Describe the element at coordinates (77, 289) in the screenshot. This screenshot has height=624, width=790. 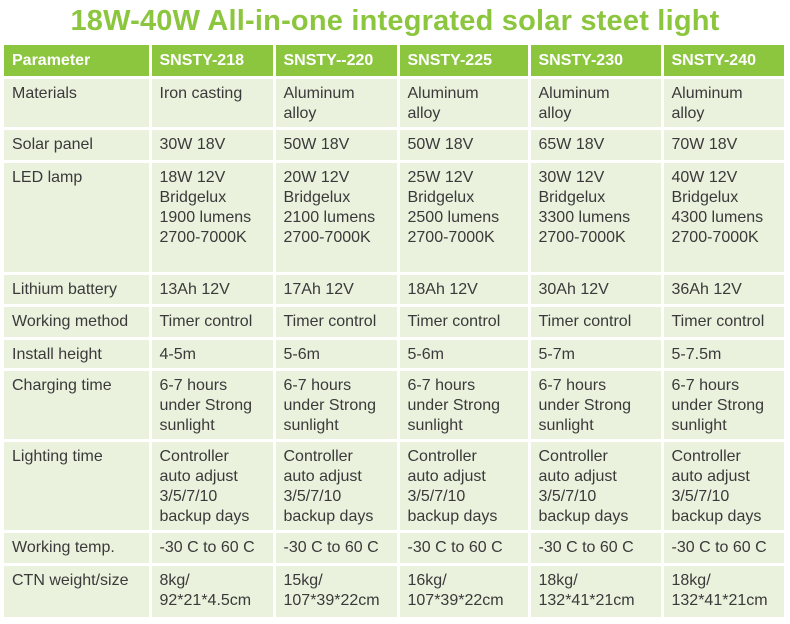
I see `row-label: Lithium battery` at that location.